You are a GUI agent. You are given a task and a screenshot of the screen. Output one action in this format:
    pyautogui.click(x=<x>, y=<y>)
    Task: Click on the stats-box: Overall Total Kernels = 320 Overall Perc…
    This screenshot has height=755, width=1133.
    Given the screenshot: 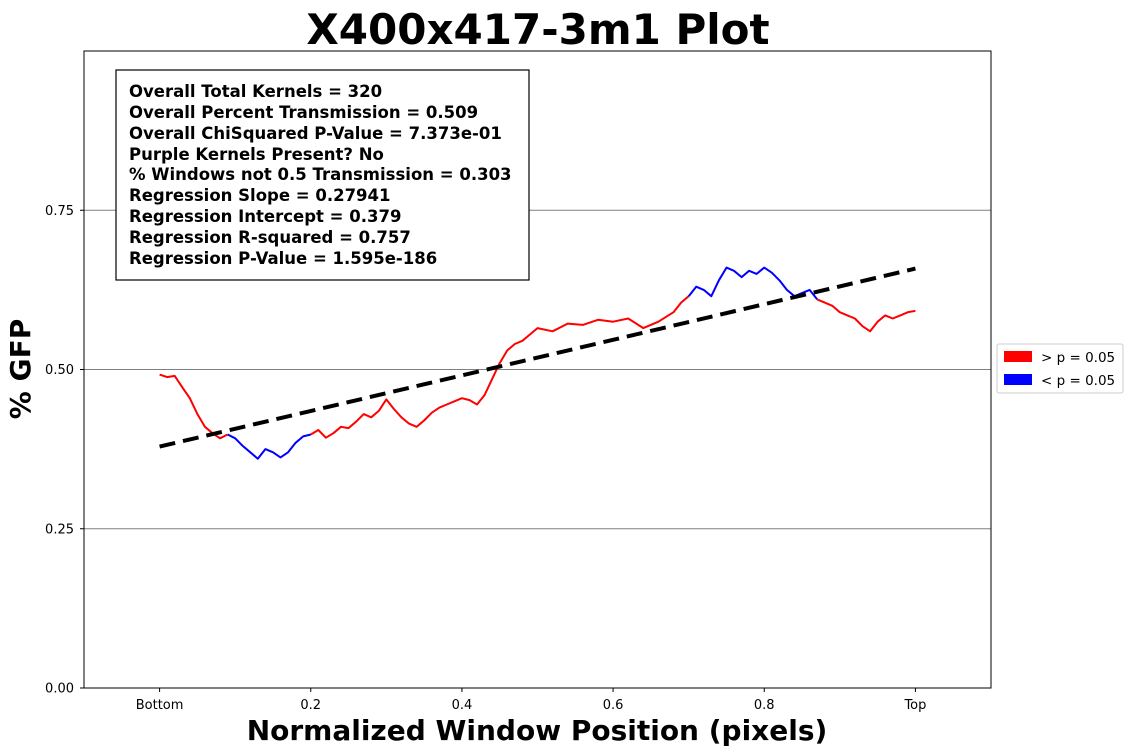 What is the action you would take?
    pyautogui.click(x=322, y=175)
    